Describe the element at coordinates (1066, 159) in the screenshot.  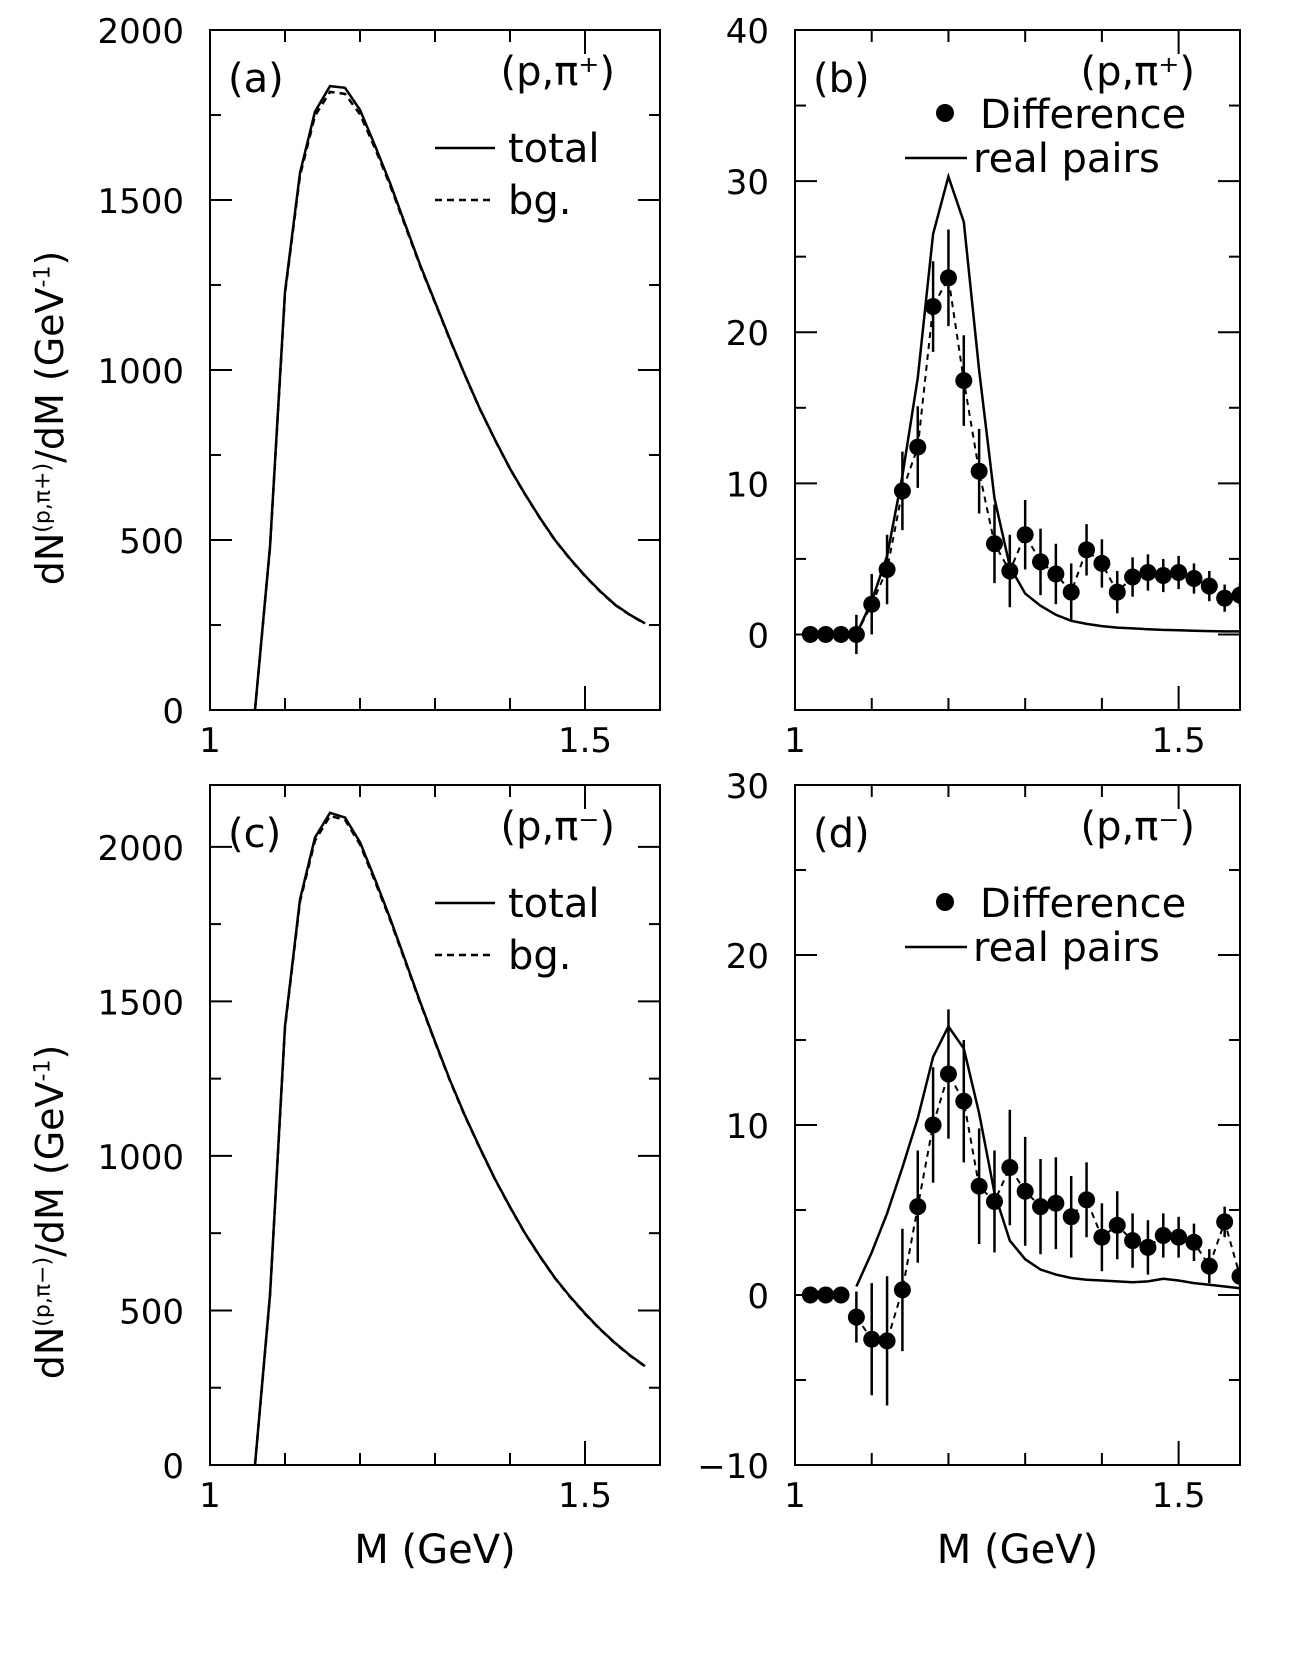
I see `legend-label-real-b: real pairs` at that location.